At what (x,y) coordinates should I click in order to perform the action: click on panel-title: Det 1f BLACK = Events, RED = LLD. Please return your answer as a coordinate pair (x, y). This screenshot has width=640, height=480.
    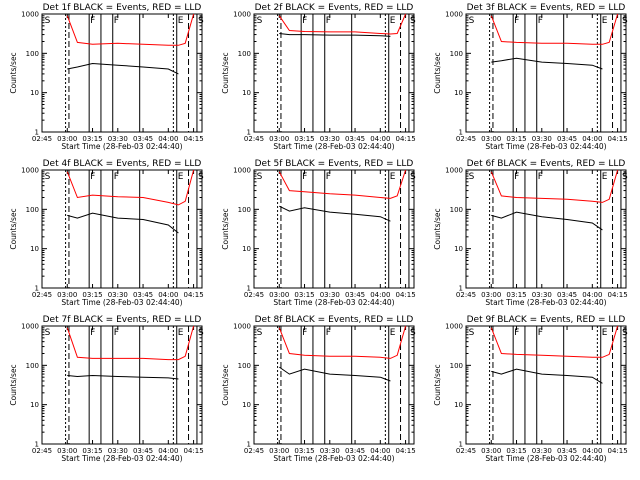
    Looking at the image, I should click on (122, 8).